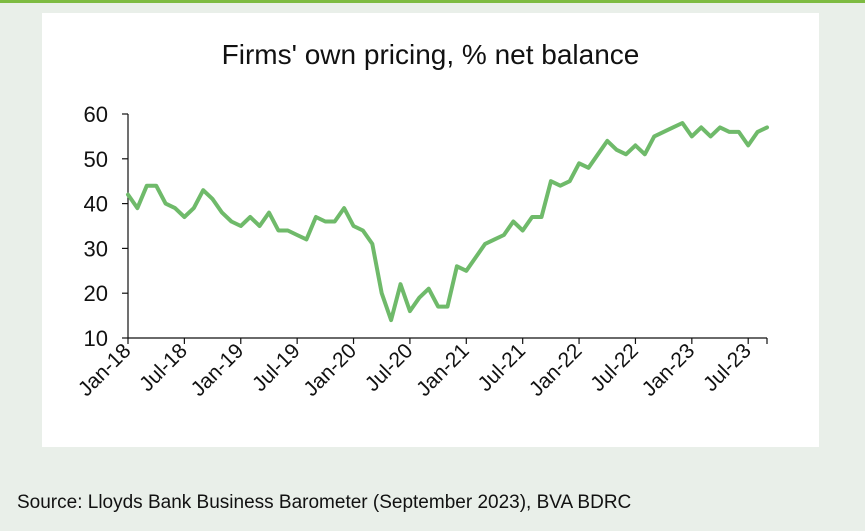 This screenshot has height=531, width=865. What do you see at coordinates (432, 1) in the screenshot?
I see `top-accent-rule` at bounding box center [432, 1].